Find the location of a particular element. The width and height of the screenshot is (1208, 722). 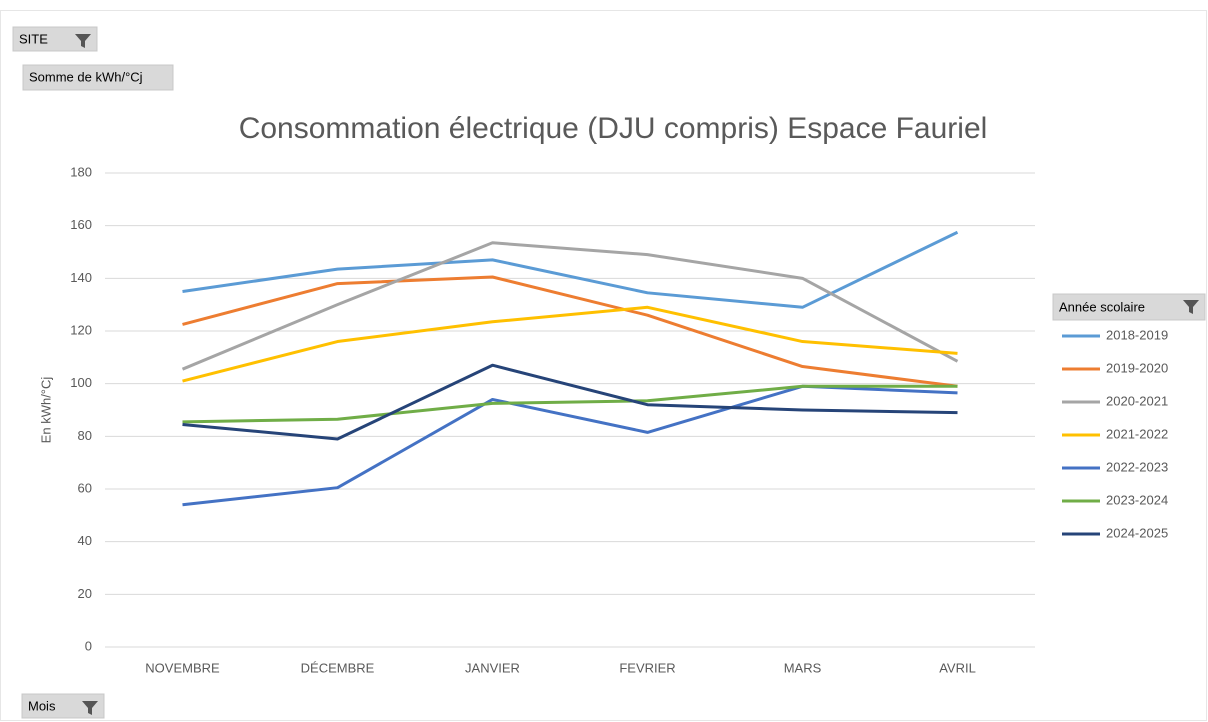

x-tick-label: JANVIER is located at coordinates (492, 667).